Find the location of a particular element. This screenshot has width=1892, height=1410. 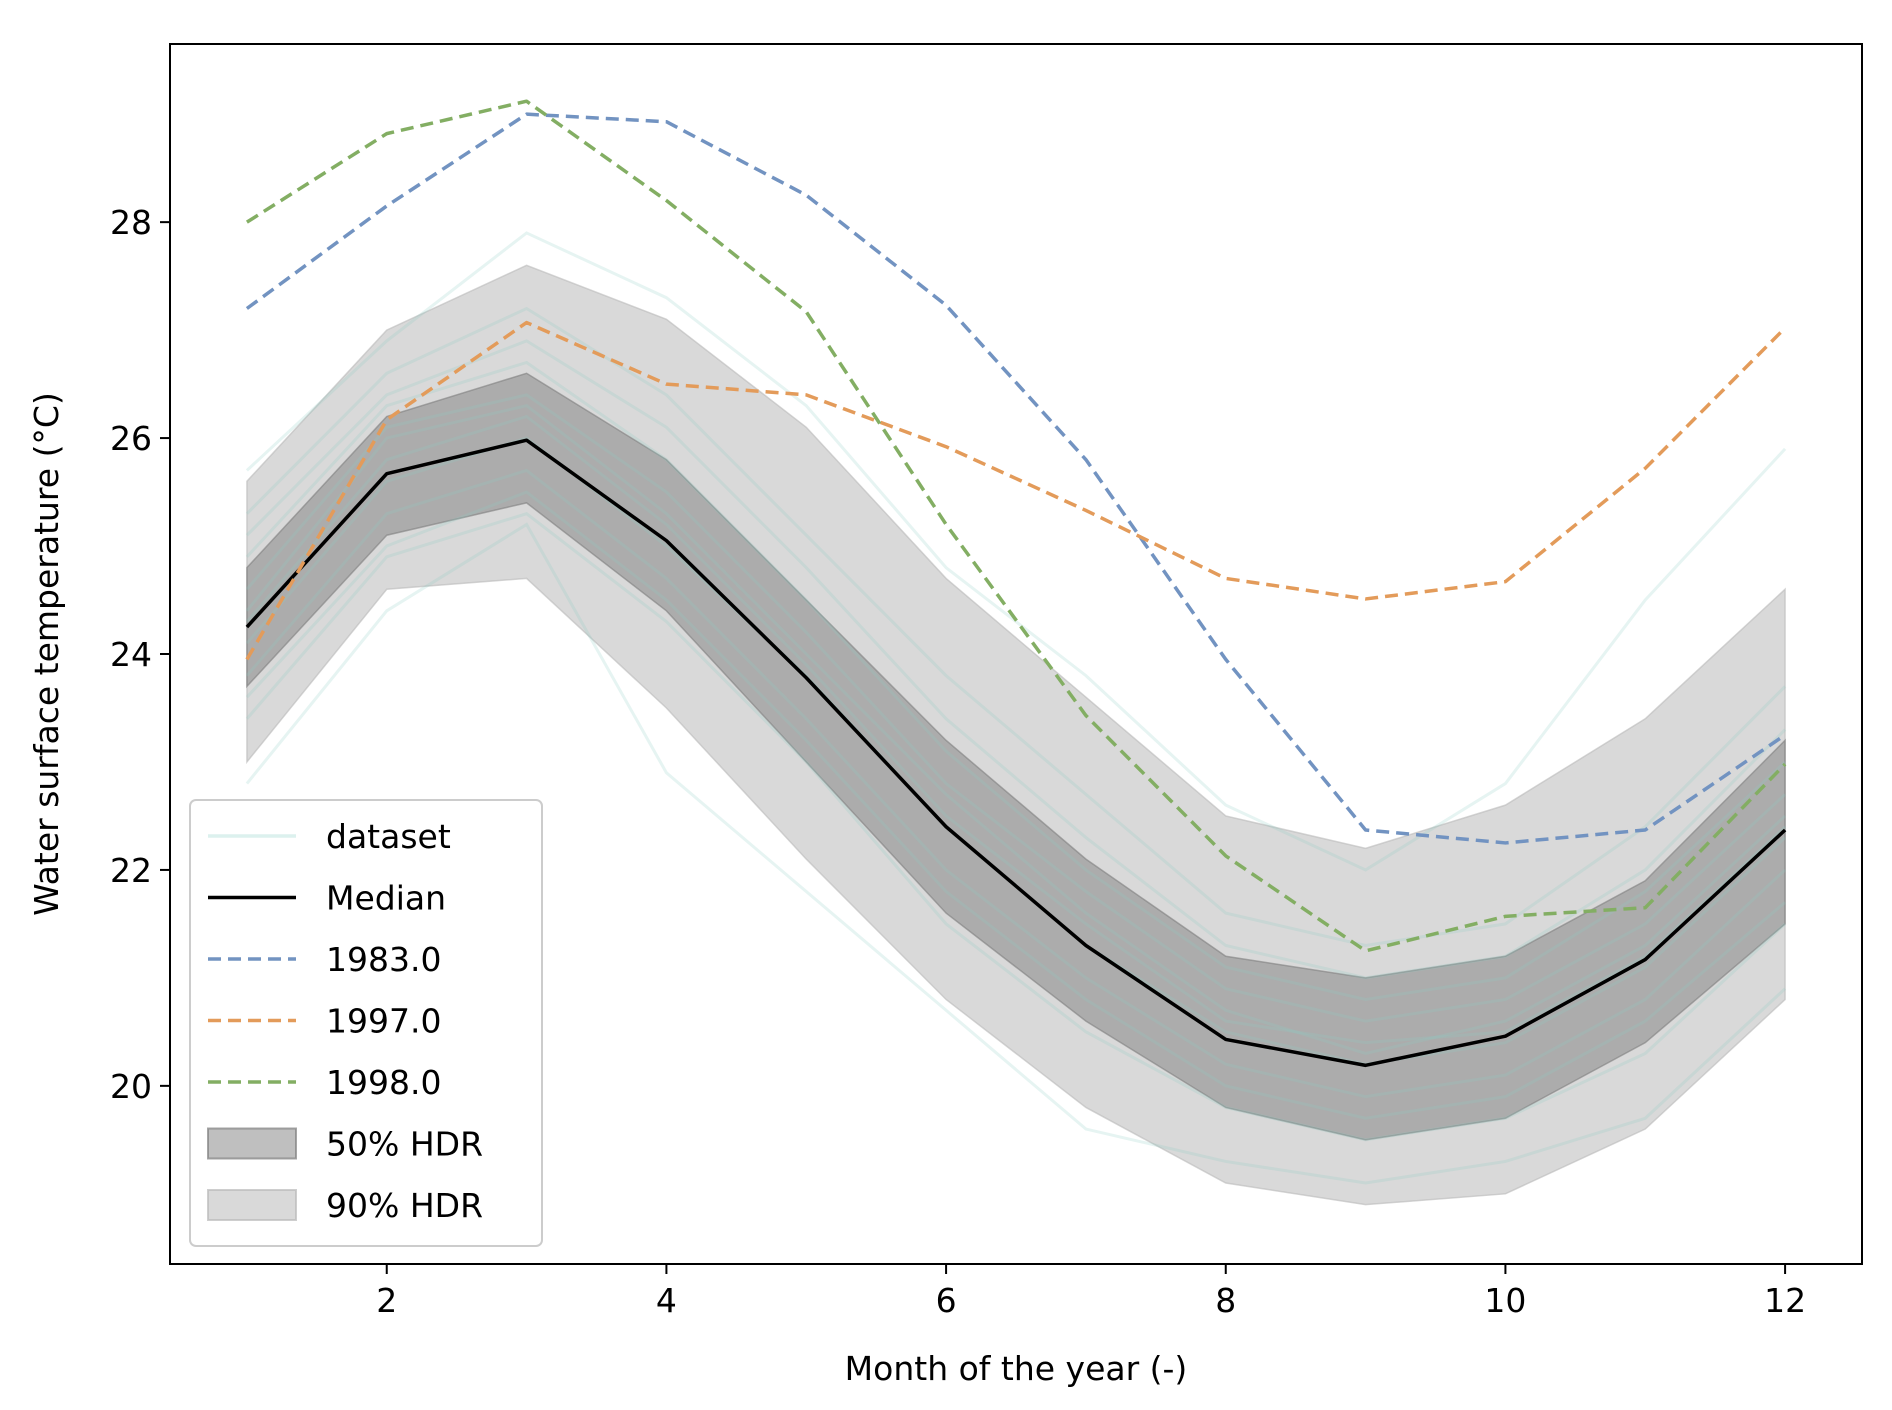

y-tick-label-22: 22 is located at coordinates (131, 870).